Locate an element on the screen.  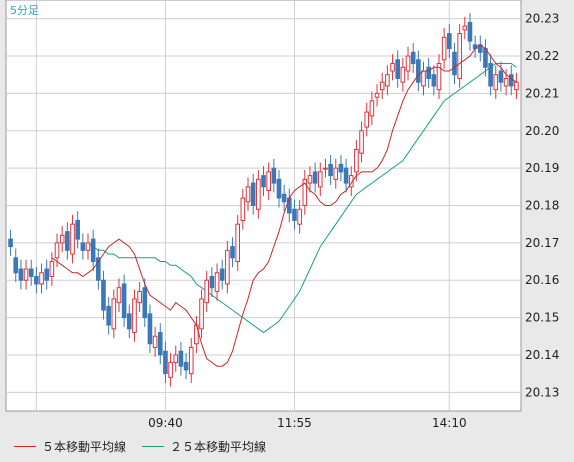
x-tick-label: 14:10 is located at coordinates (449, 423).